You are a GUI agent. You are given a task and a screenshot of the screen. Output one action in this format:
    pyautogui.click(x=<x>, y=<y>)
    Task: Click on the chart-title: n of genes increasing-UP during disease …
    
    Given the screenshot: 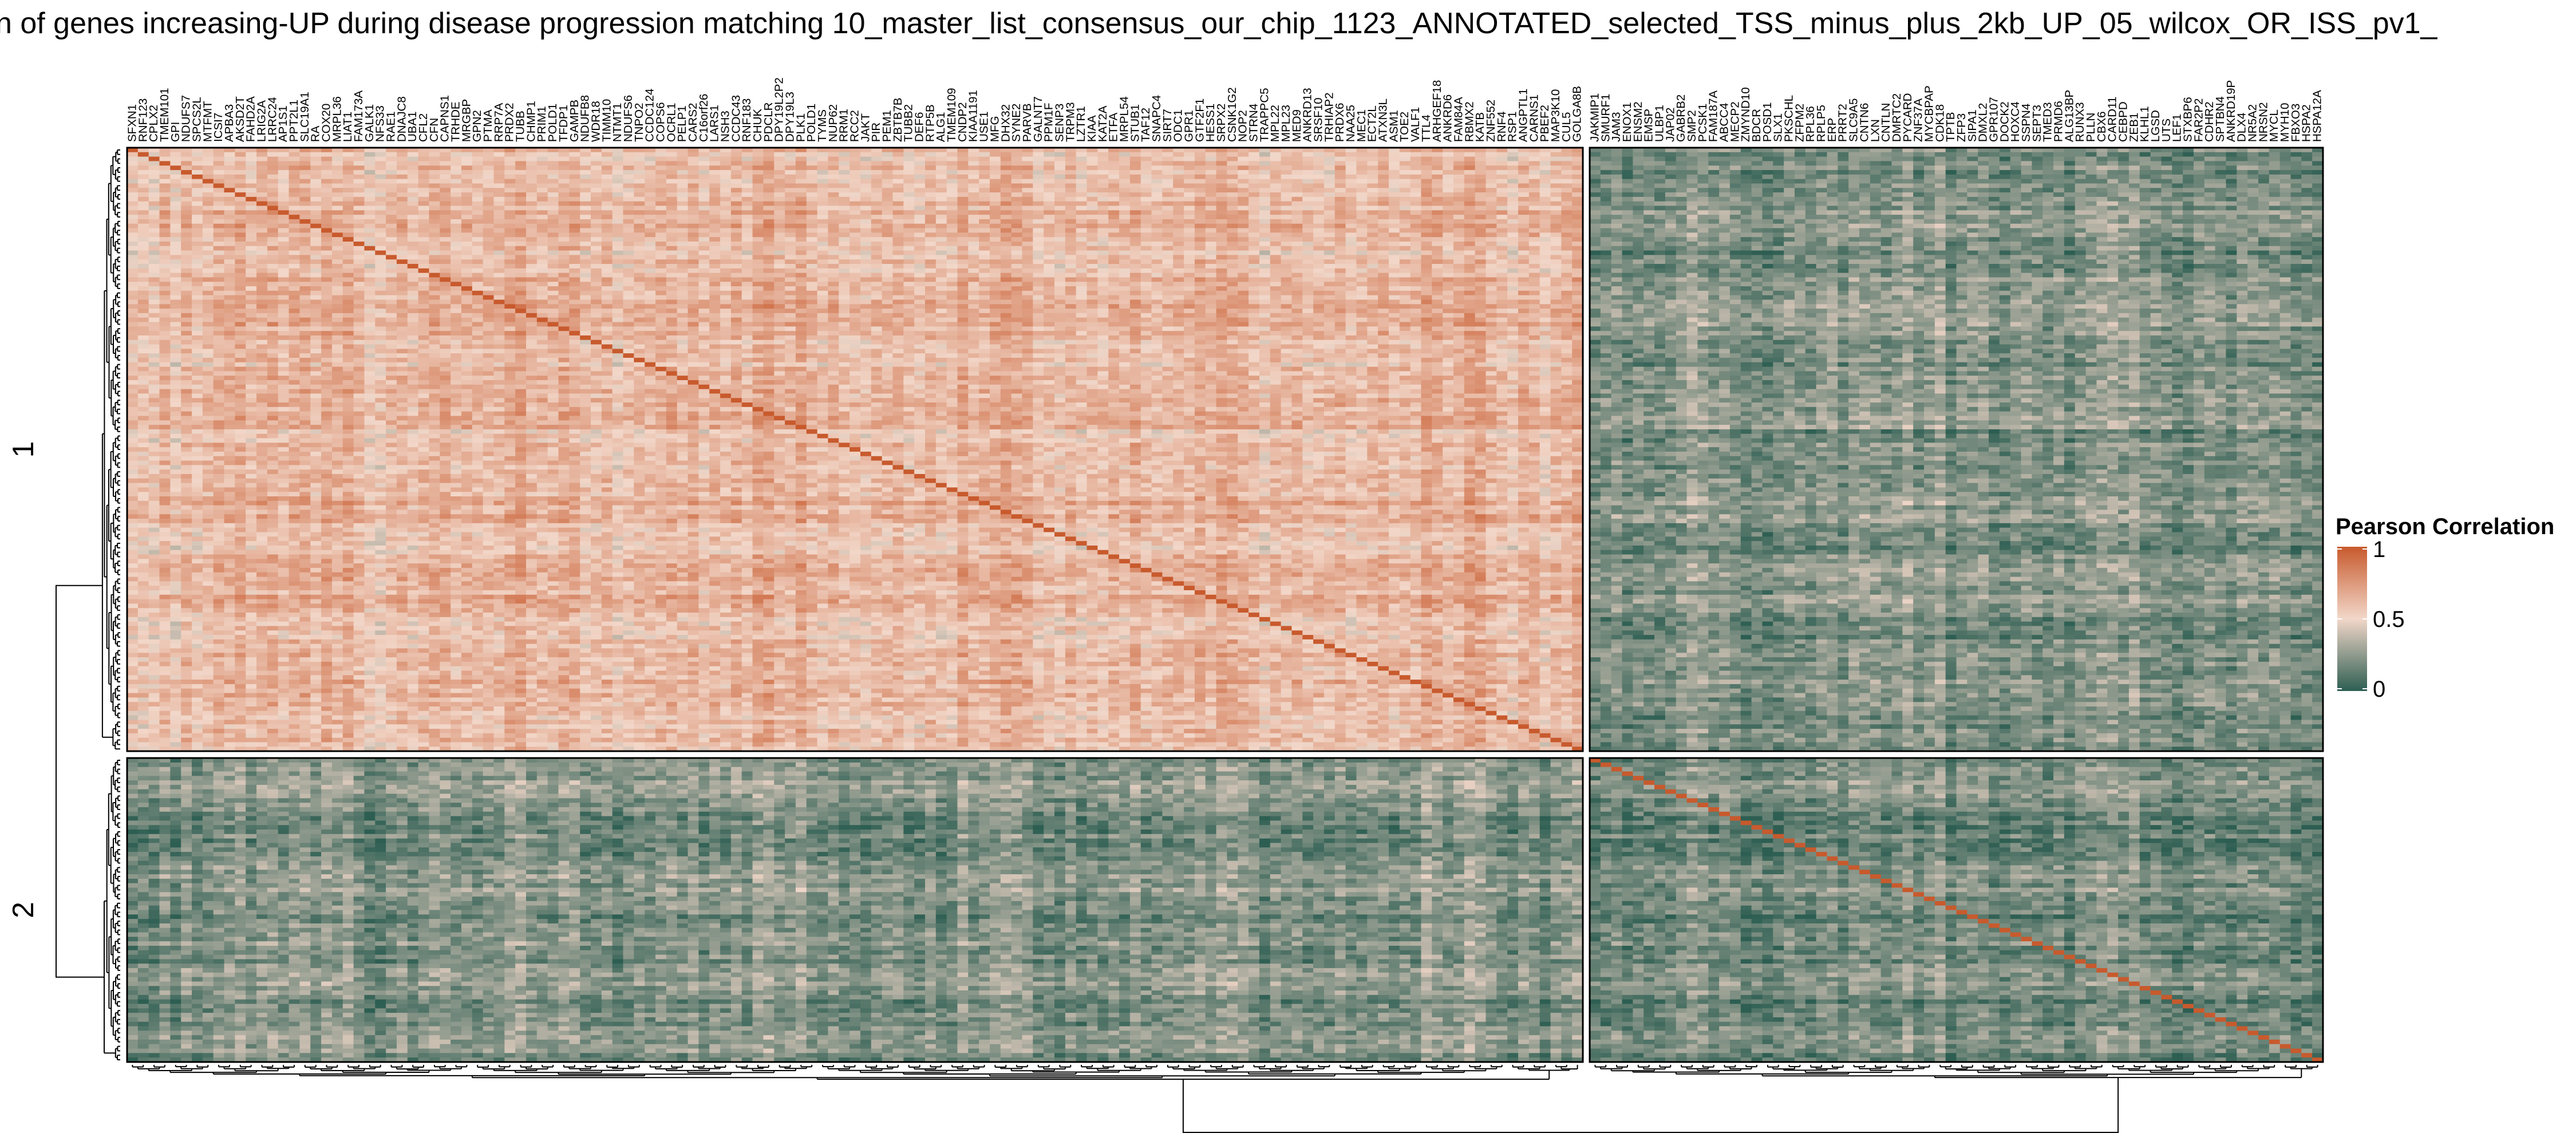 What is the action you would take?
    pyautogui.click(x=1219, y=24)
    